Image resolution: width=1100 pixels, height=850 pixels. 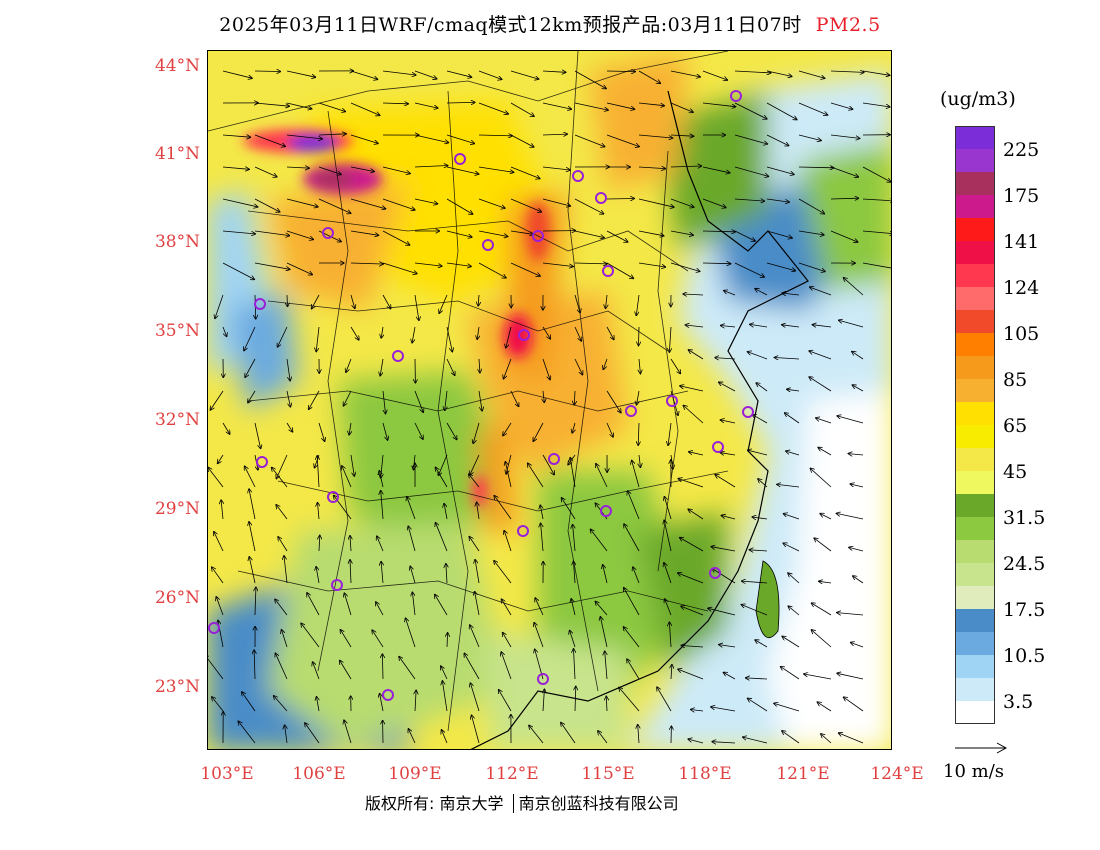 I want to click on lon-label-106: 106°E, so click(x=319, y=774).